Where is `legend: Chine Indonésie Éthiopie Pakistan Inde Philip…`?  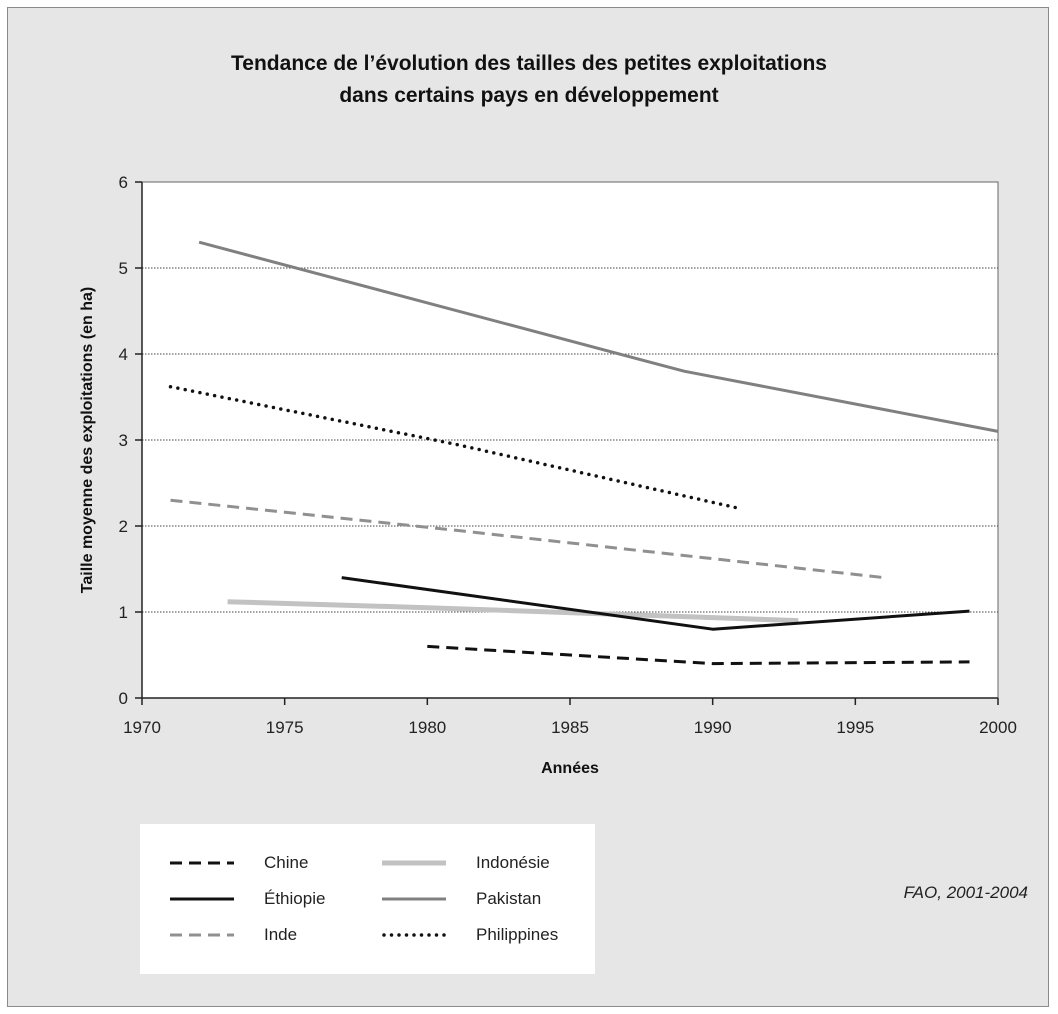 legend: Chine Indonésie Éthiopie Pakistan Inde Philip… is located at coordinates (367, 899).